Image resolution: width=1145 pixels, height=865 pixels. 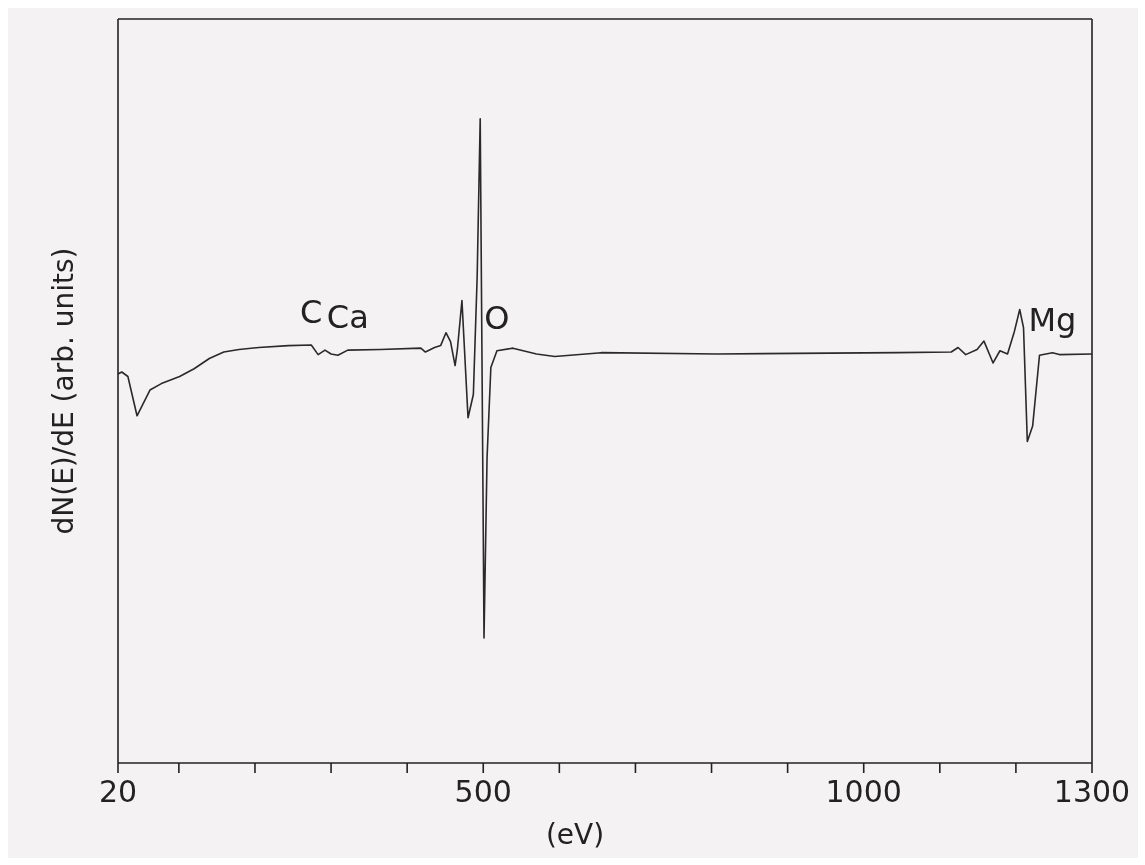 What do you see at coordinates (1092, 792) in the screenshot?
I see `x-tick-label: 1300` at bounding box center [1092, 792].